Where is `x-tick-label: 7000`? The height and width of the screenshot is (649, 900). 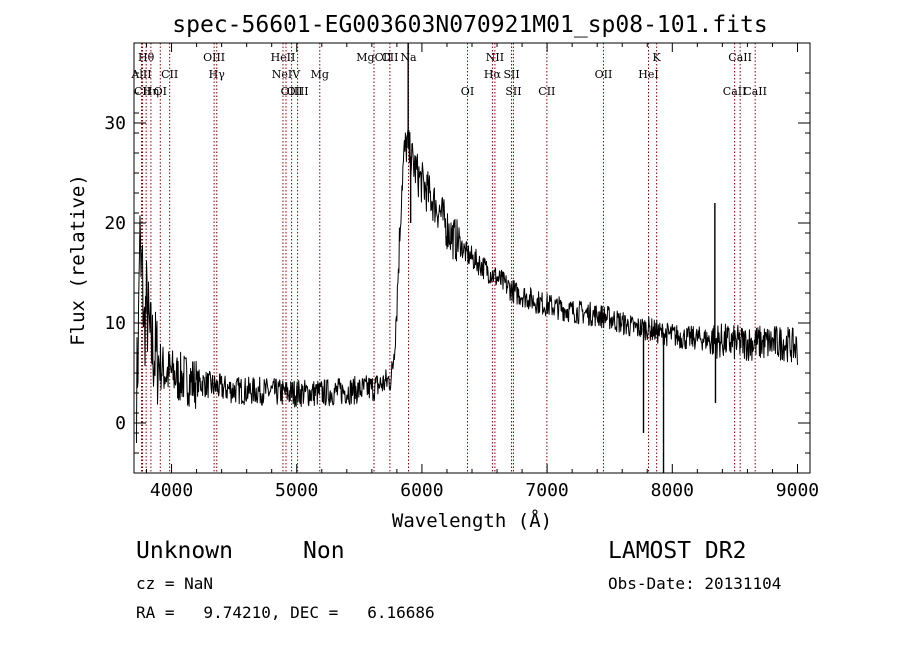 x-tick-label: 7000 is located at coordinates (546, 490).